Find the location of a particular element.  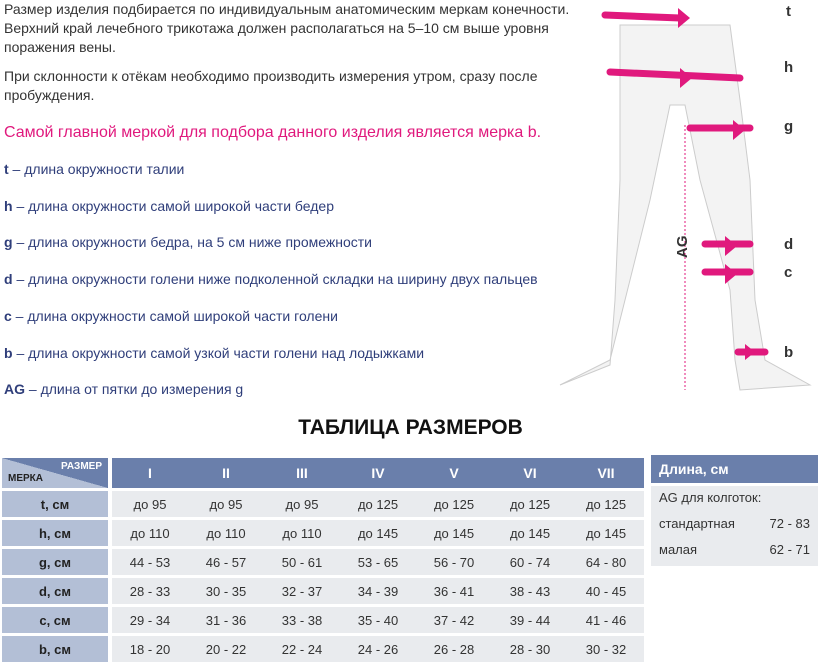

table-title: ТАБЛИЦА РАЗМЕРОВ is located at coordinates (410, 427).